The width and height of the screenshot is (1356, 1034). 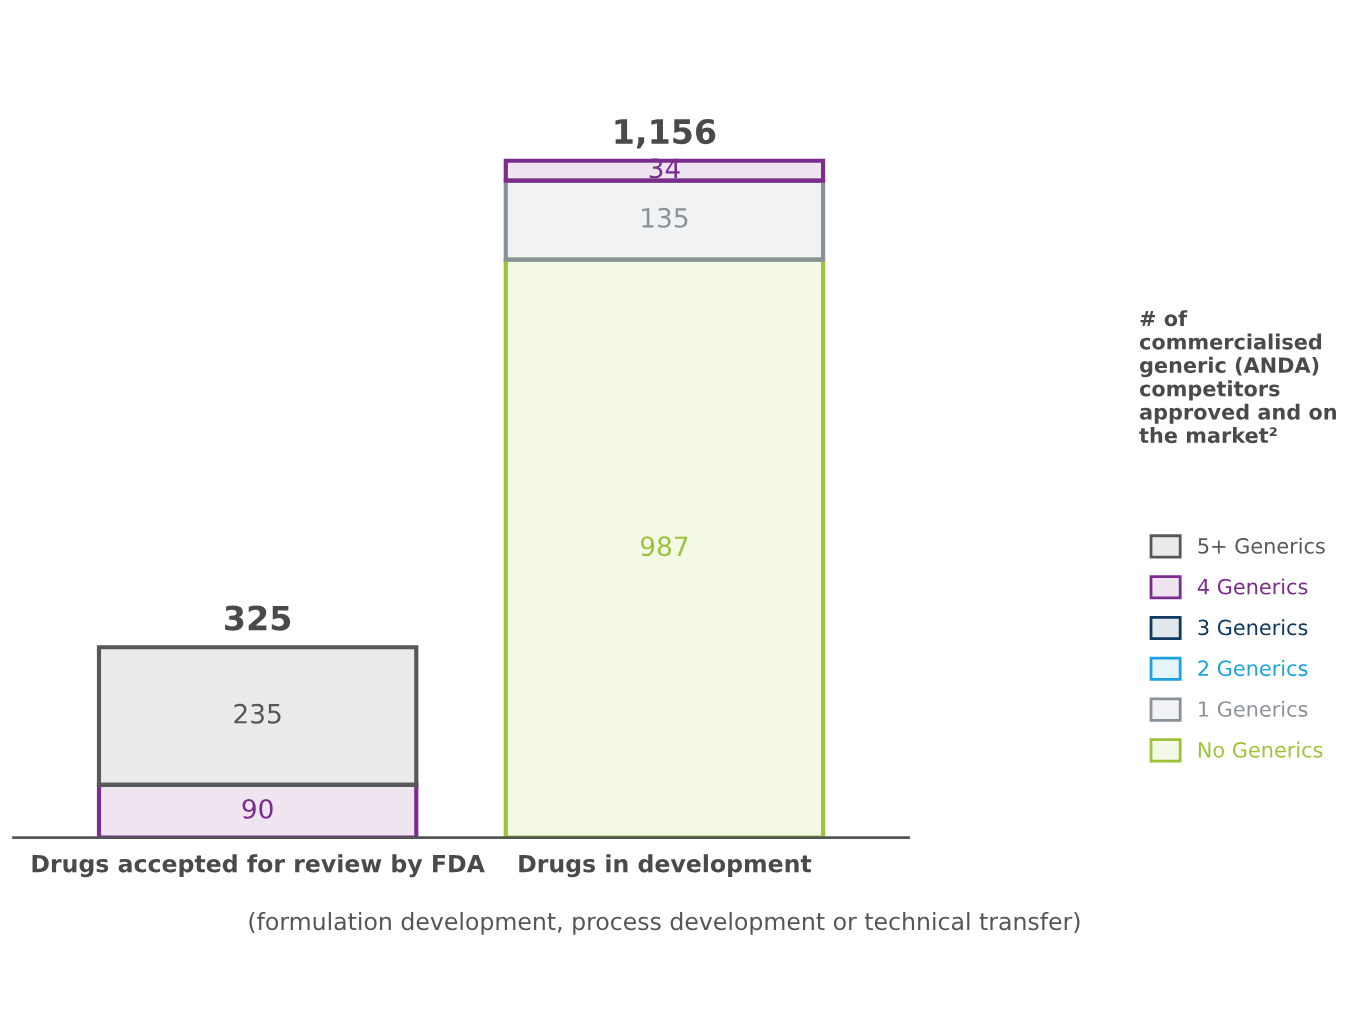 I want to click on legend-label: No Generics, so click(x=1260, y=749).